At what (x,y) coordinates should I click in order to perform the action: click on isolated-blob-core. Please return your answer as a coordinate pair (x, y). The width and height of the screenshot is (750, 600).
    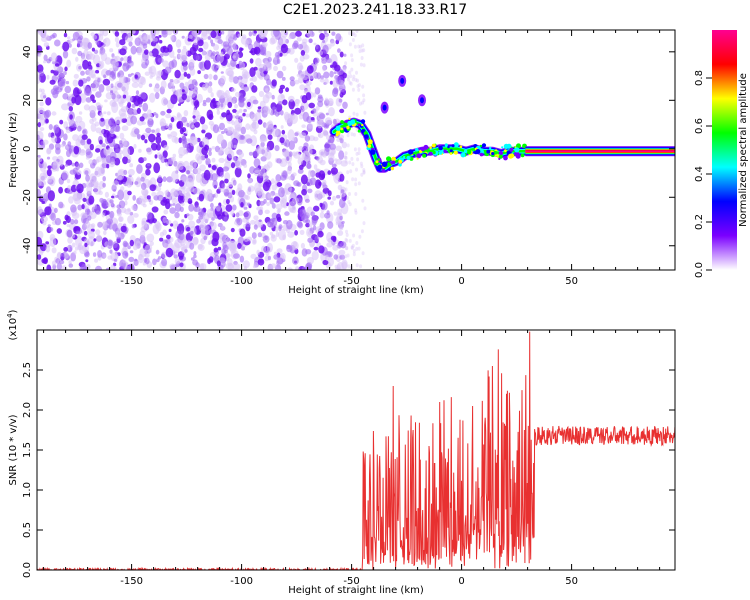
    Looking at the image, I should click on (402, 80).